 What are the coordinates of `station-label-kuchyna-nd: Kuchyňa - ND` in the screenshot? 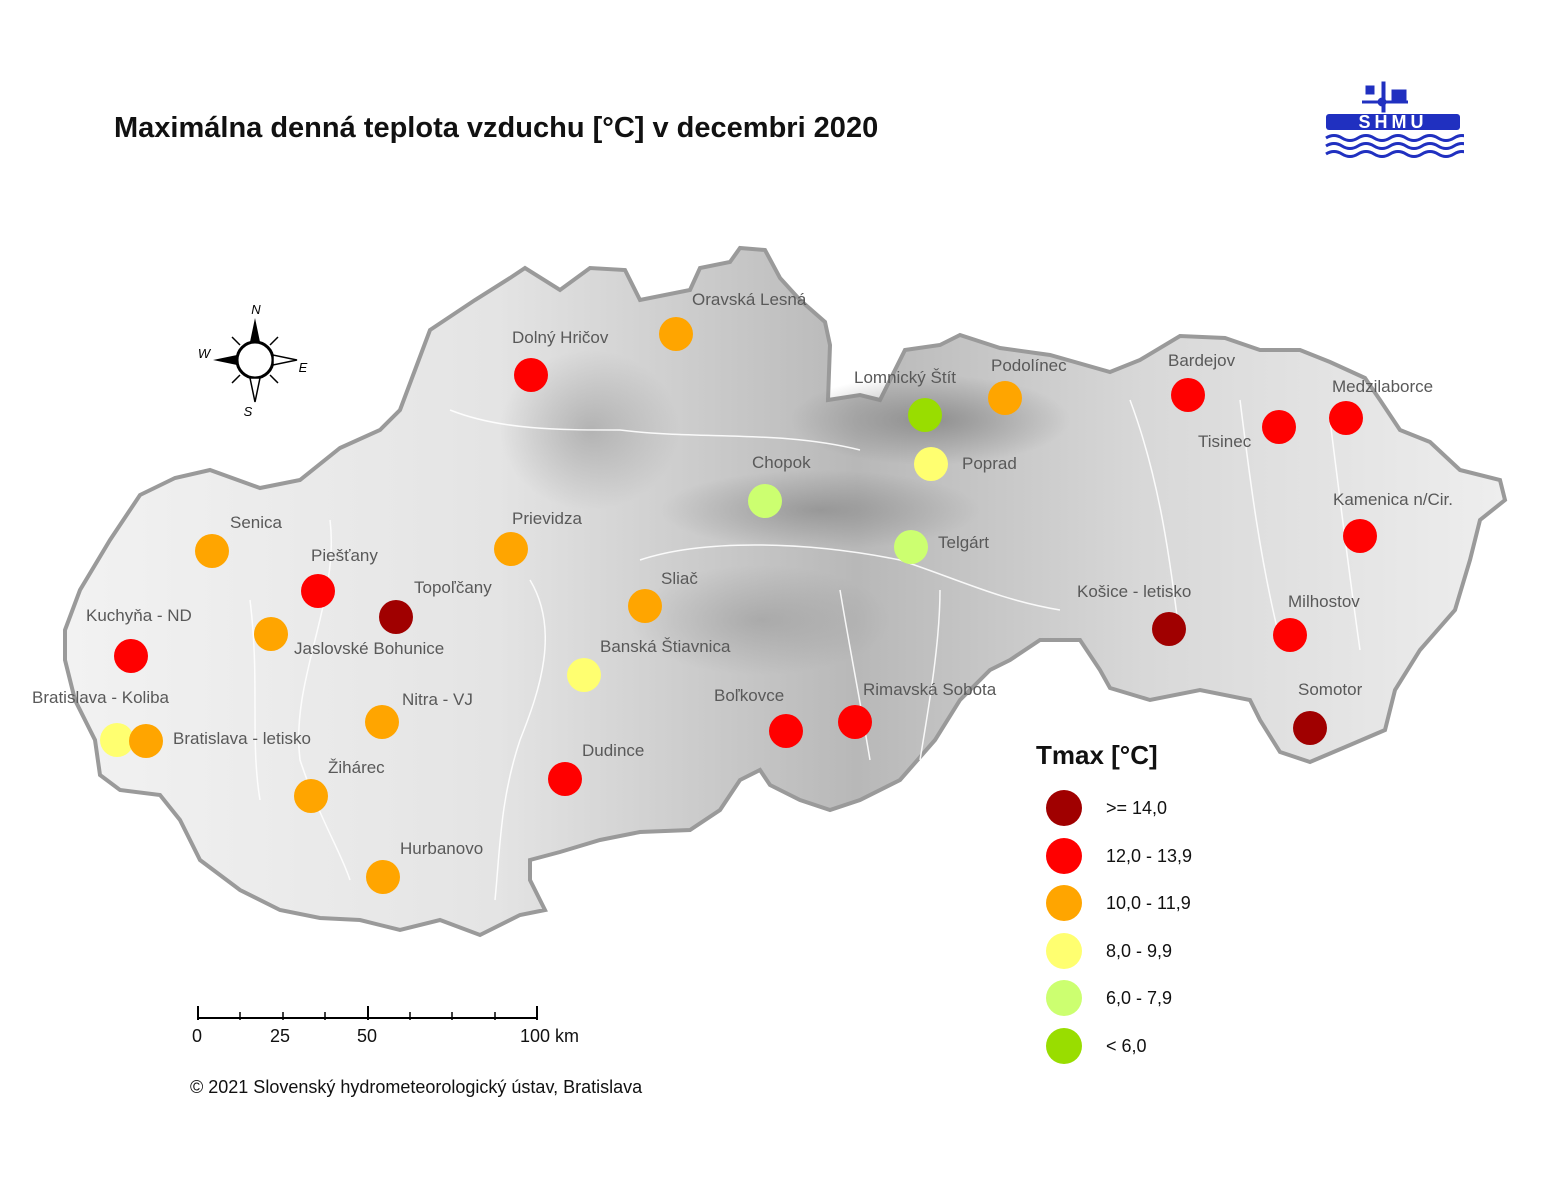 It's located at (139, 615).